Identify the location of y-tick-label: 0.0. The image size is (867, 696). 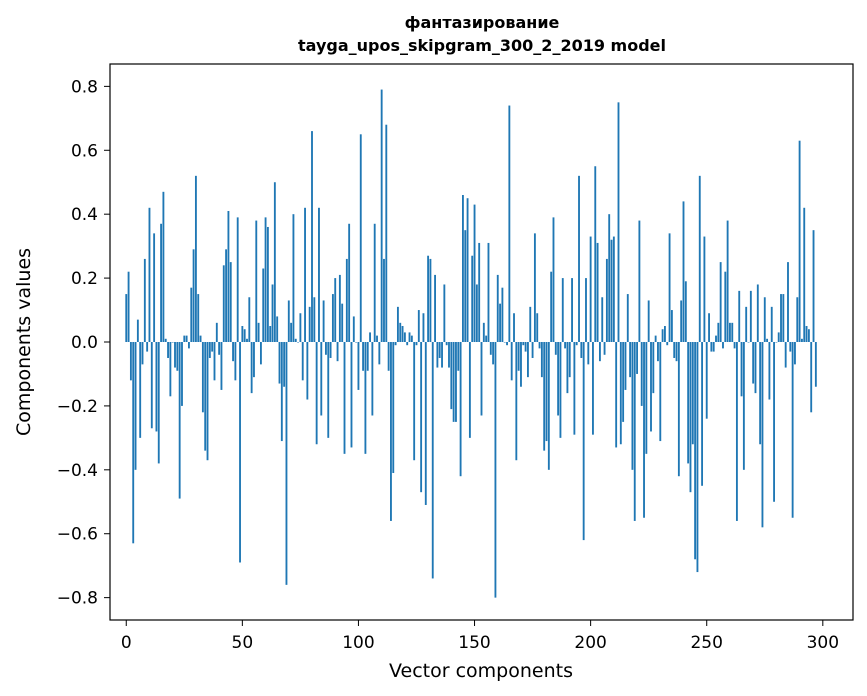
(84, 343).